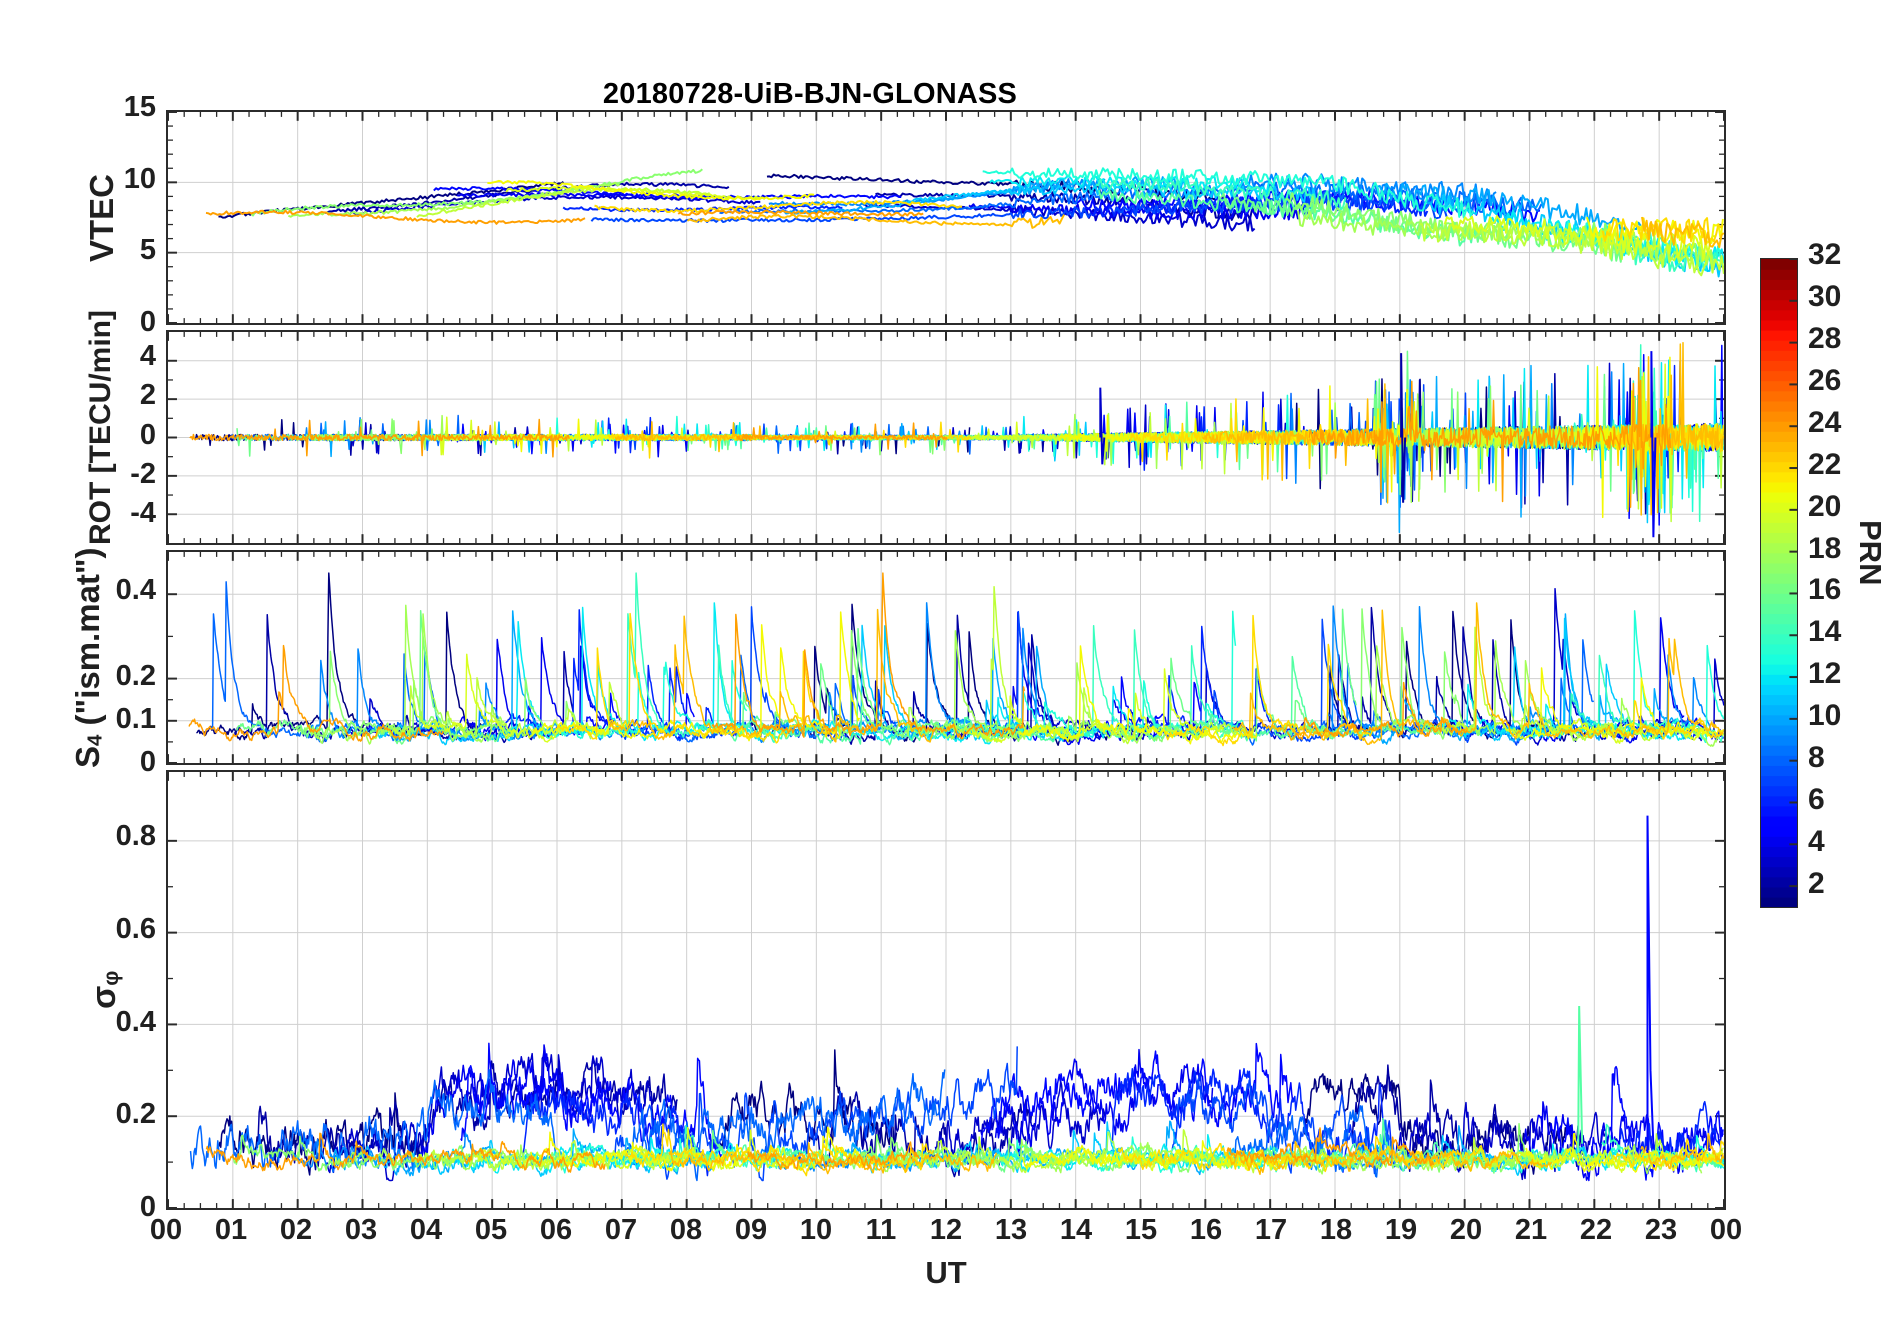  What do you see at coordinates (816, 1230) in the screenshot?
I see `xtick-10: 10` at bounding box center [816, 1230].